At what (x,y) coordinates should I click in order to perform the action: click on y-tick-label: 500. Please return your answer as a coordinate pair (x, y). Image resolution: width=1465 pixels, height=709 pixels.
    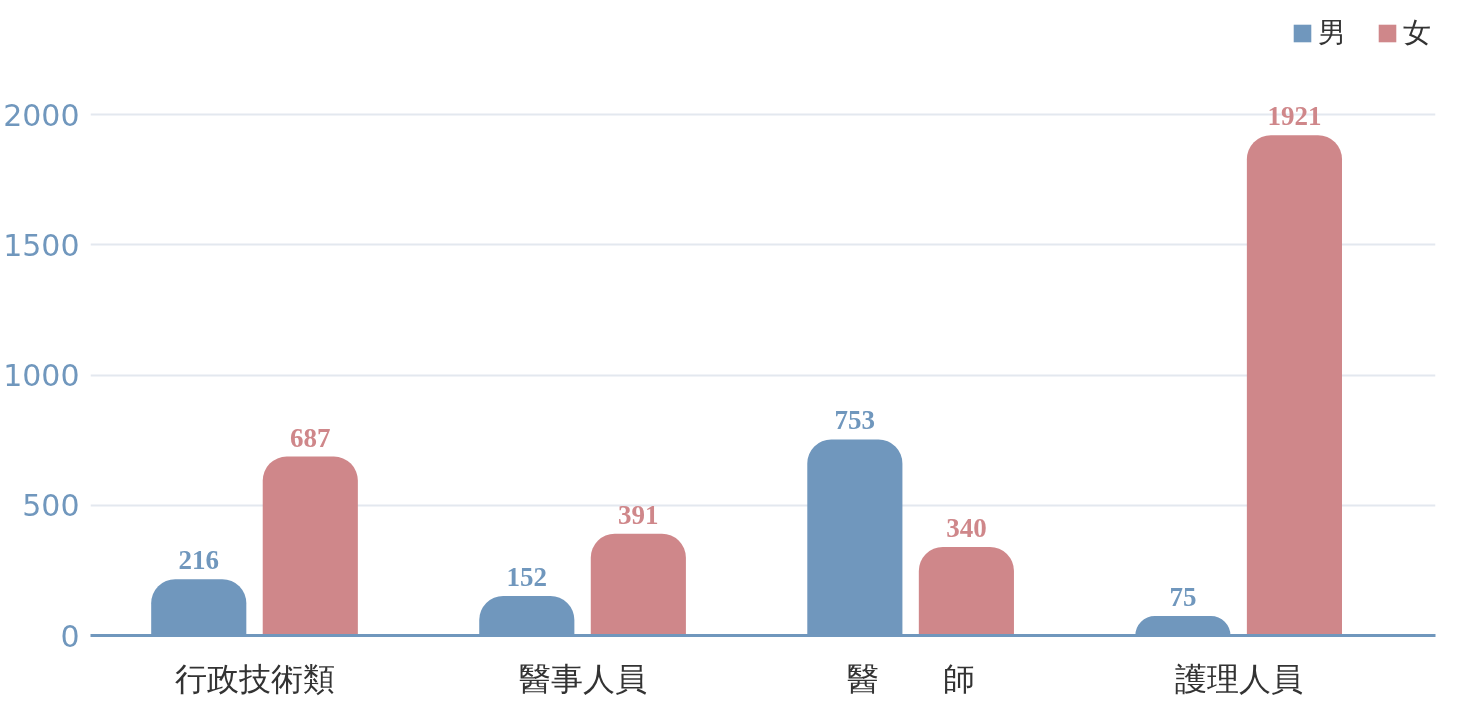
    Looking at the image, I should click on (51, 506).